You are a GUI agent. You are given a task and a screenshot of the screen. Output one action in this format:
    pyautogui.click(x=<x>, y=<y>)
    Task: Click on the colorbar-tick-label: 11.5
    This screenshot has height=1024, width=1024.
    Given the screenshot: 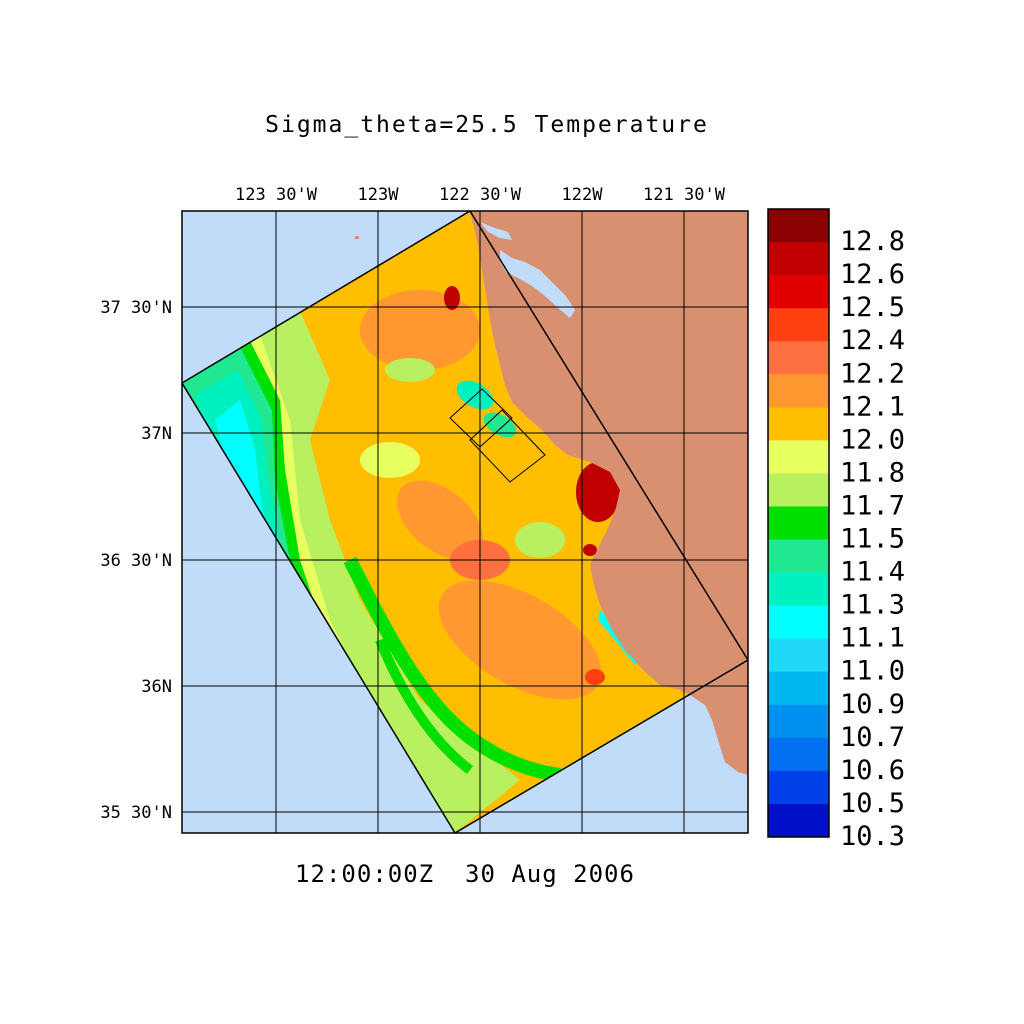 What is the action you would take?
    pyautogui.click(x=872, y=539)
    